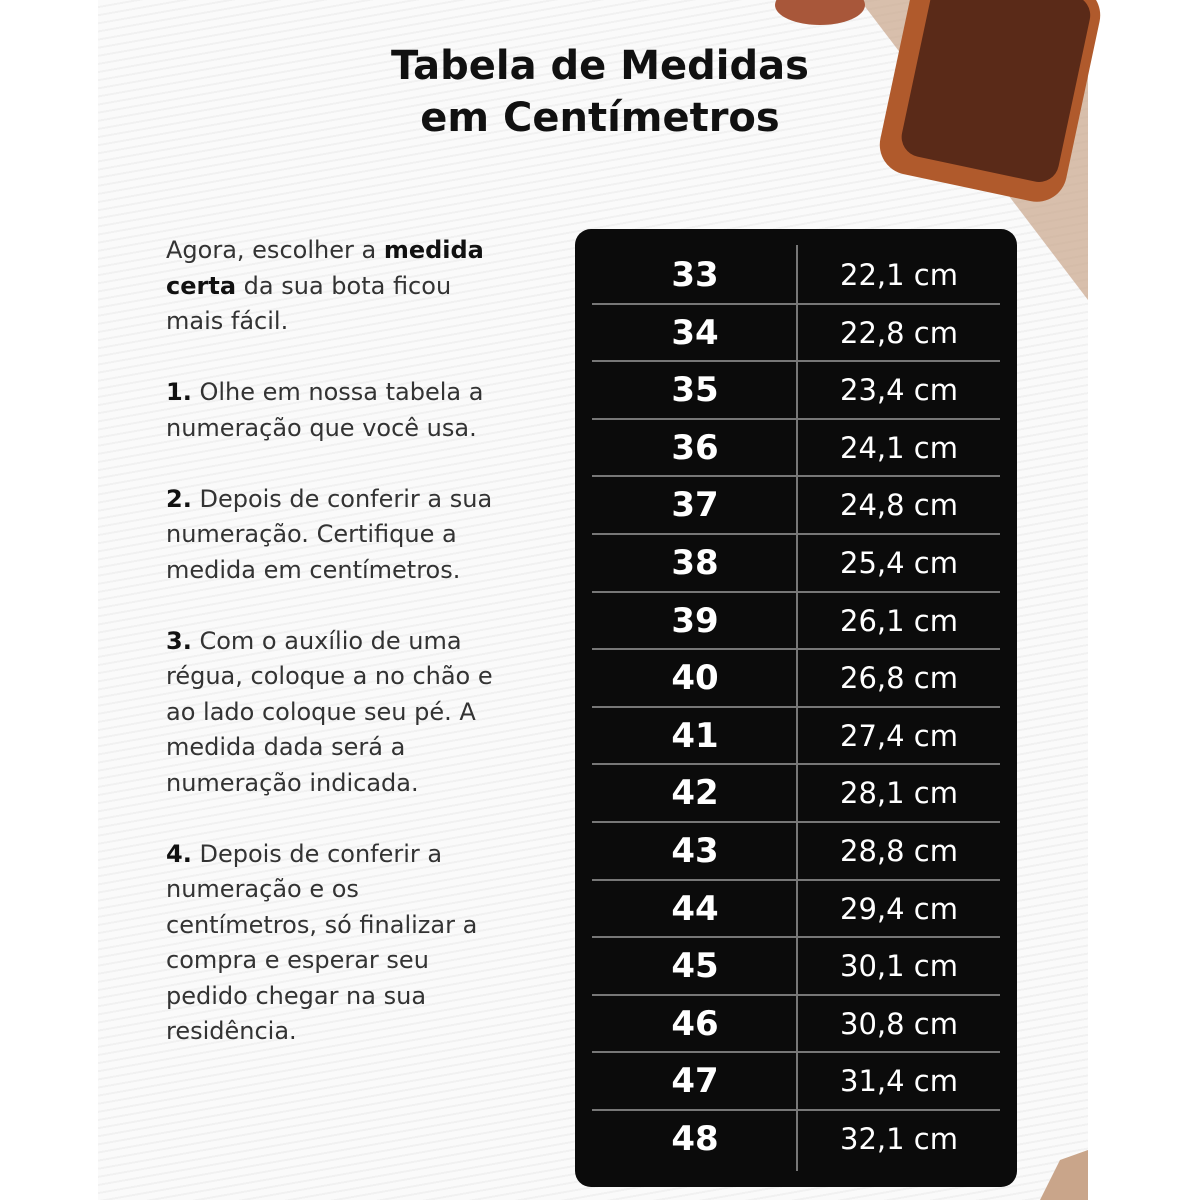 The width and height of the screenshot is (1200, 1200). What do you see at coordinates (695, 793) in the screenshot?
I see `size: 42` at bounding box center [695, 793].